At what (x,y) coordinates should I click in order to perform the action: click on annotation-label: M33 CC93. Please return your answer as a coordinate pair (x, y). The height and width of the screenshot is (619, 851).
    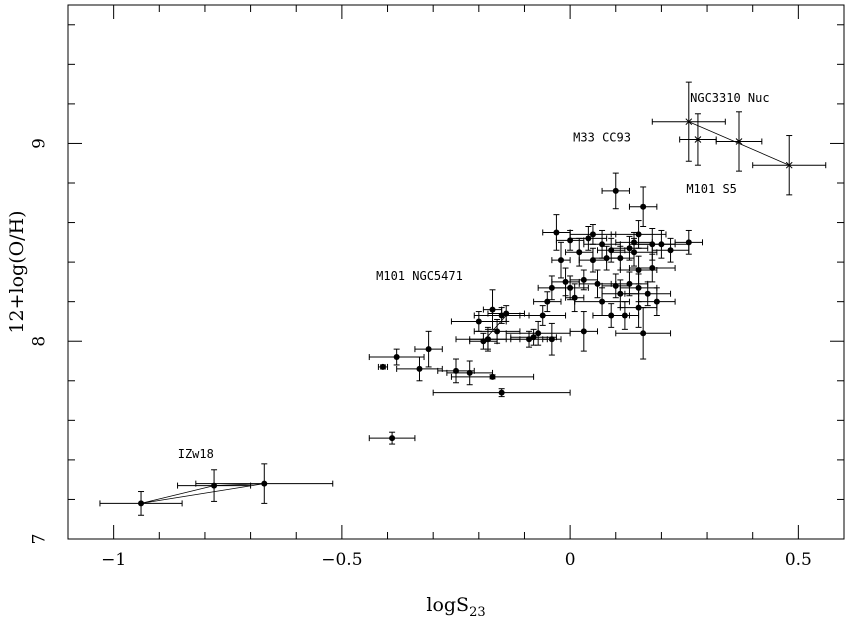
    Looking at the image, I should click on (602, 137).